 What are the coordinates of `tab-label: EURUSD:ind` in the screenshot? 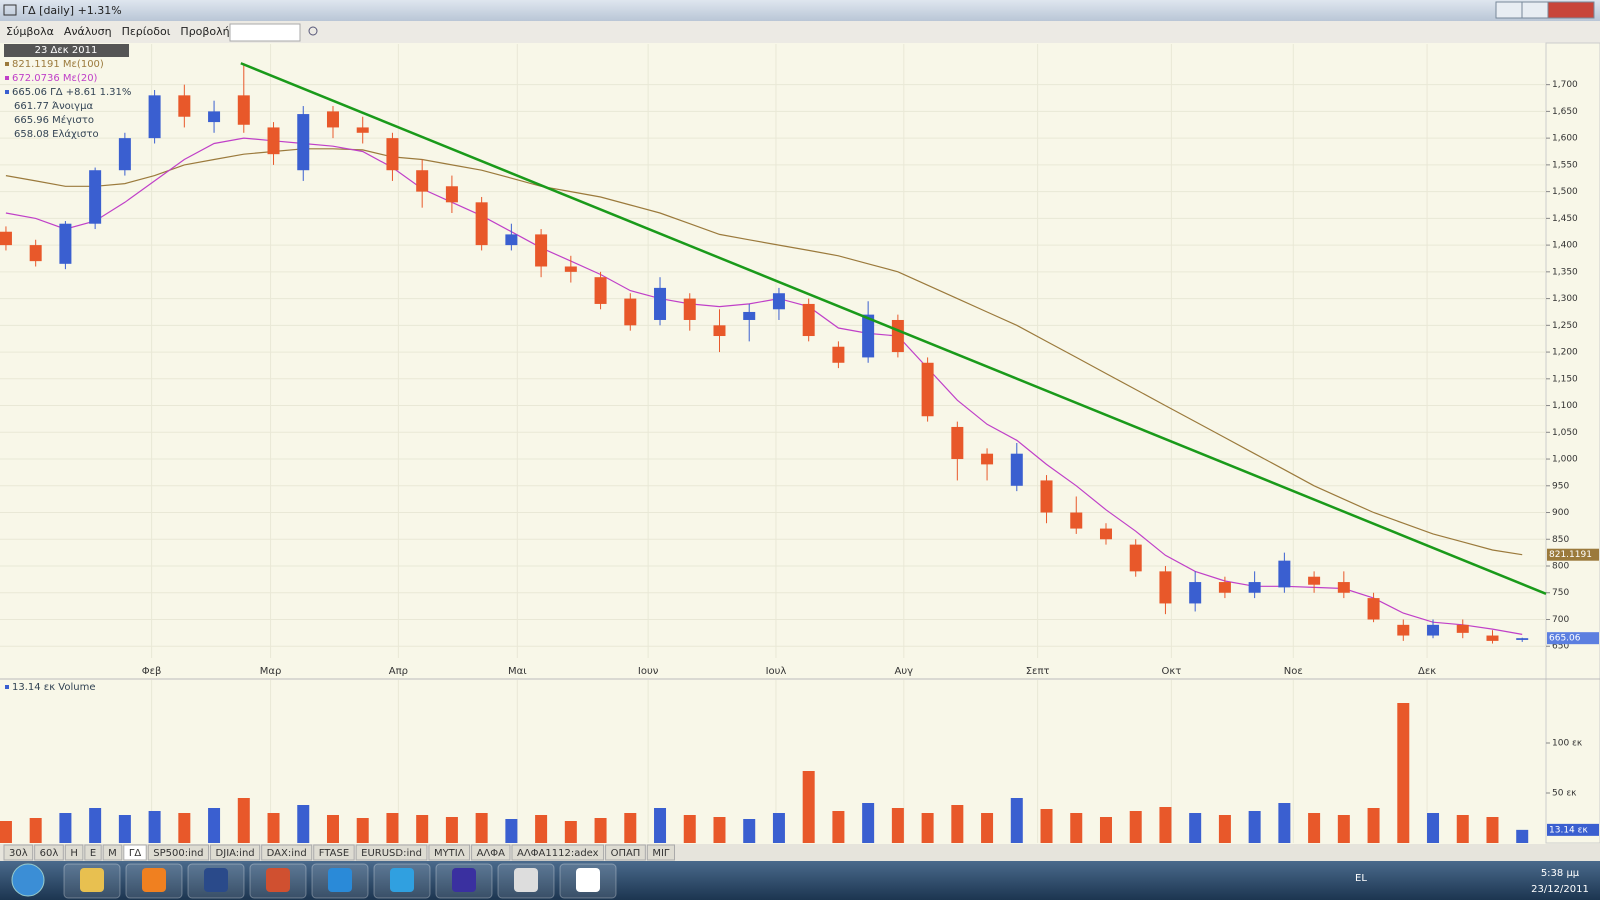 It's located at (391, 853).